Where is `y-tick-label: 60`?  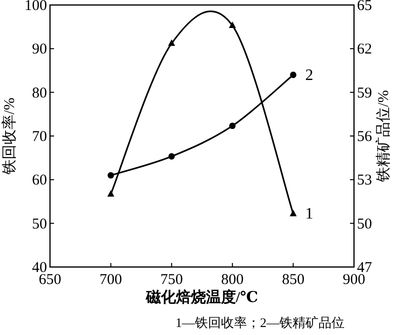
y-tick-label: 60 is located at coordinates (39, 180).